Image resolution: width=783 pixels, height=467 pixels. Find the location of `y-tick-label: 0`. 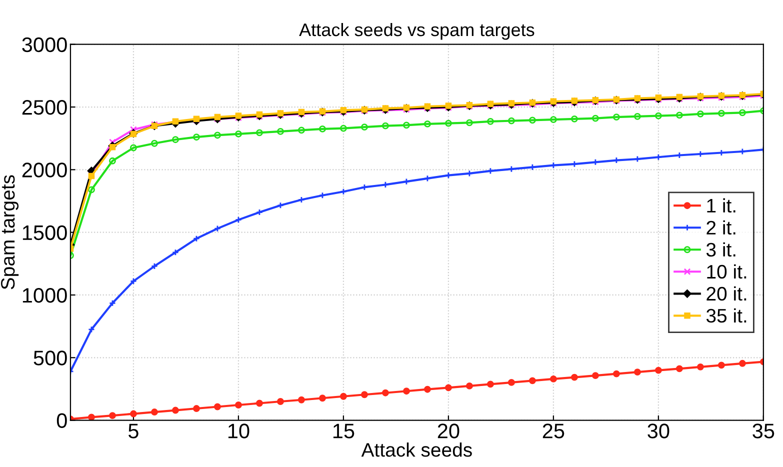

y-tick-label: 0 is located at coordinates (61, 420).